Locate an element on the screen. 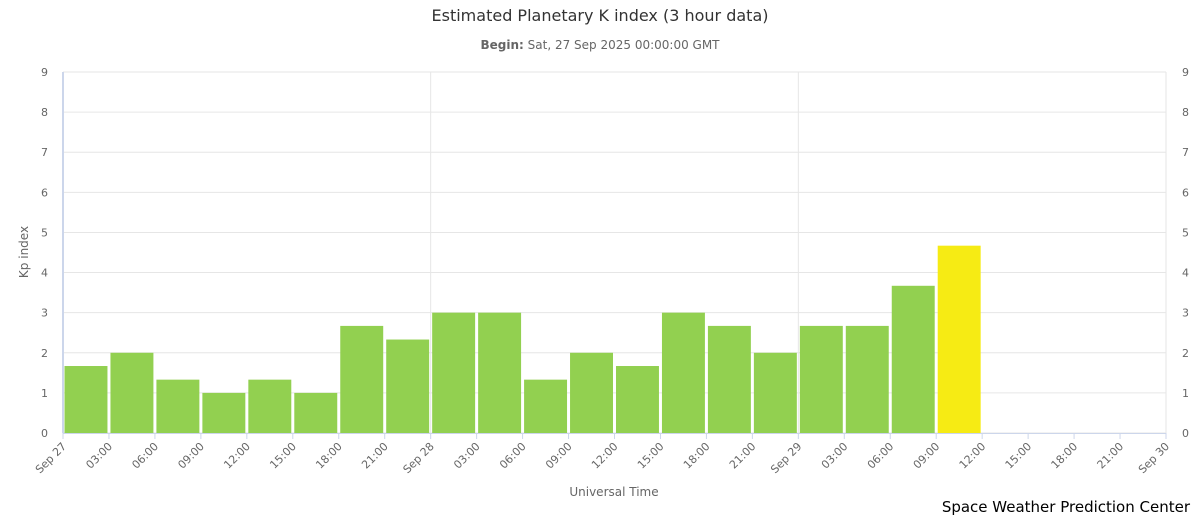 The image size is (1200, 518). y-tick-label-right: 2 is located at coordinates (1185, 353).